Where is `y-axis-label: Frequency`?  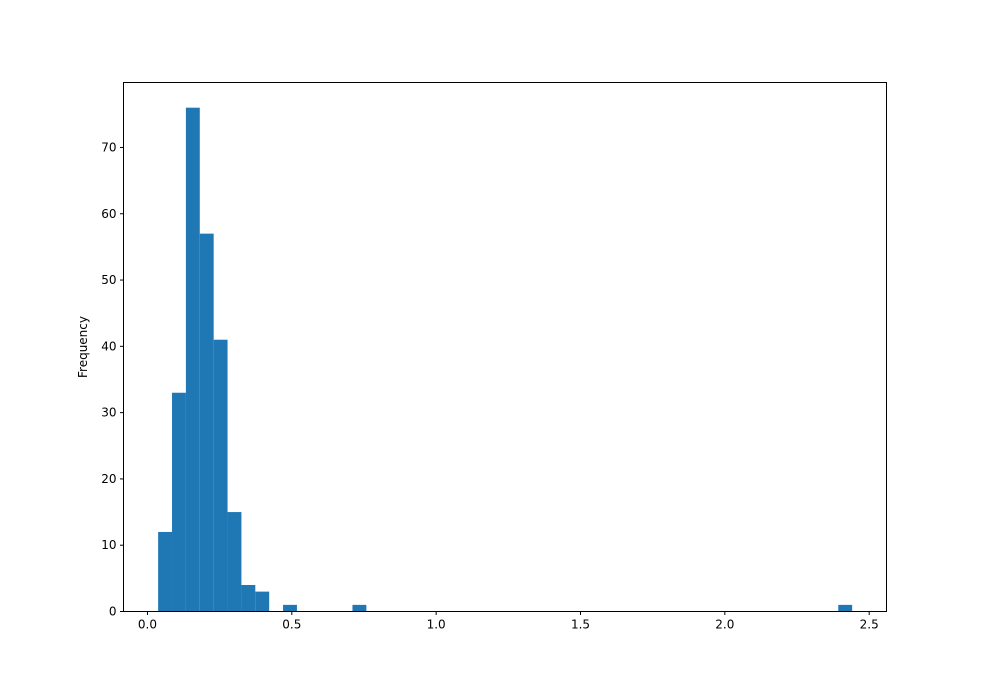
y-axis-label: Frequency is located at coordinates (83, 347).